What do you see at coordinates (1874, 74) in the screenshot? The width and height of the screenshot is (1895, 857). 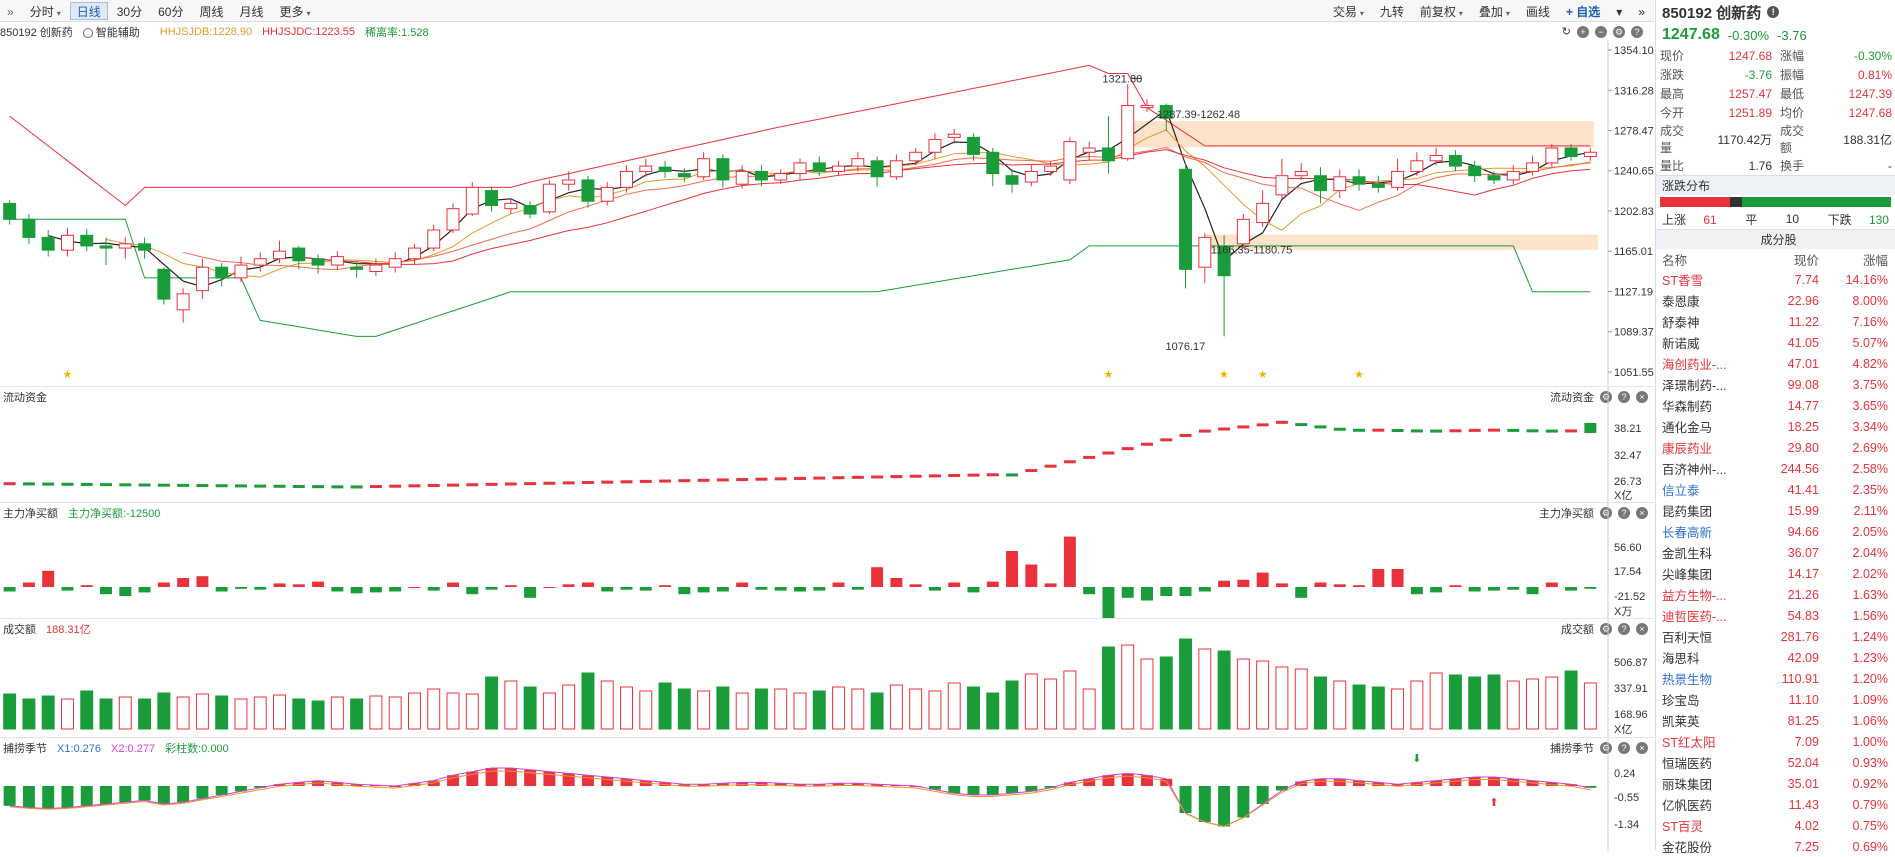 I see `quote-value: 0.81%` at bounding box center [1874, 74].